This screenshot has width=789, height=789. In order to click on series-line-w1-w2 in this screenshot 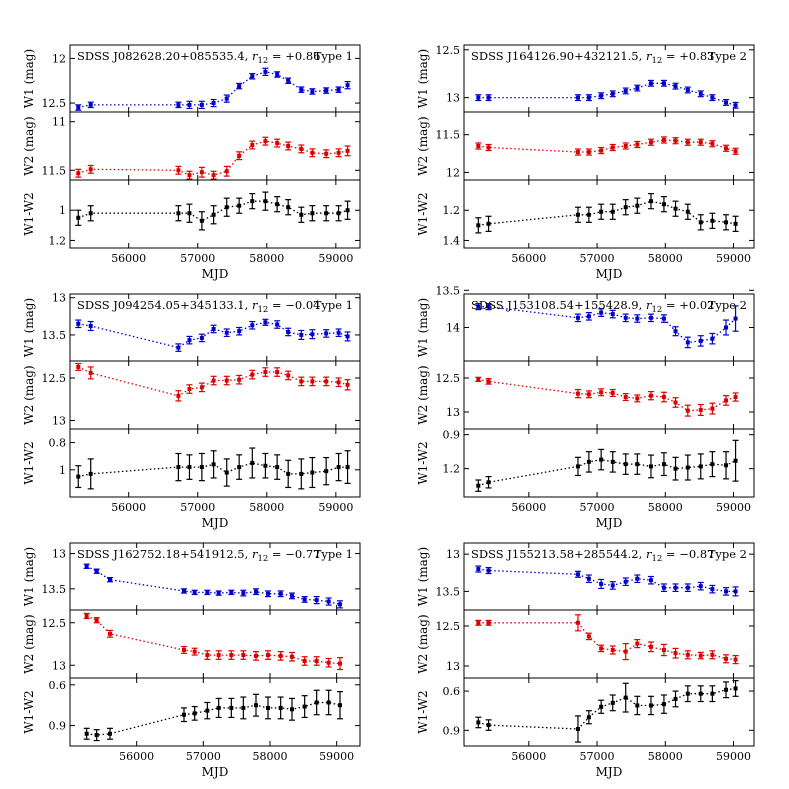, I will do `click(213, 211)`.